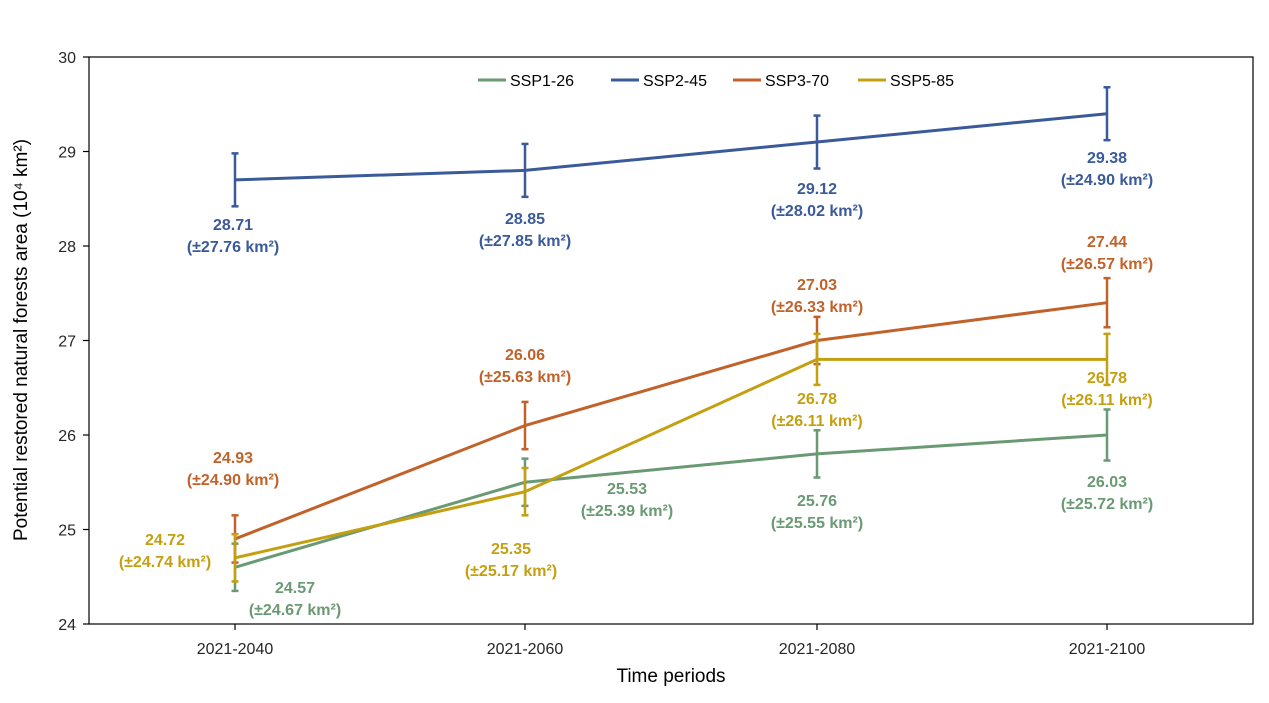 The image size is (1269, 703). What do you see at coordinates (525, 219) in the screenshot?
I see `data-label-value: 28.85` at bounding box center [525, 219].